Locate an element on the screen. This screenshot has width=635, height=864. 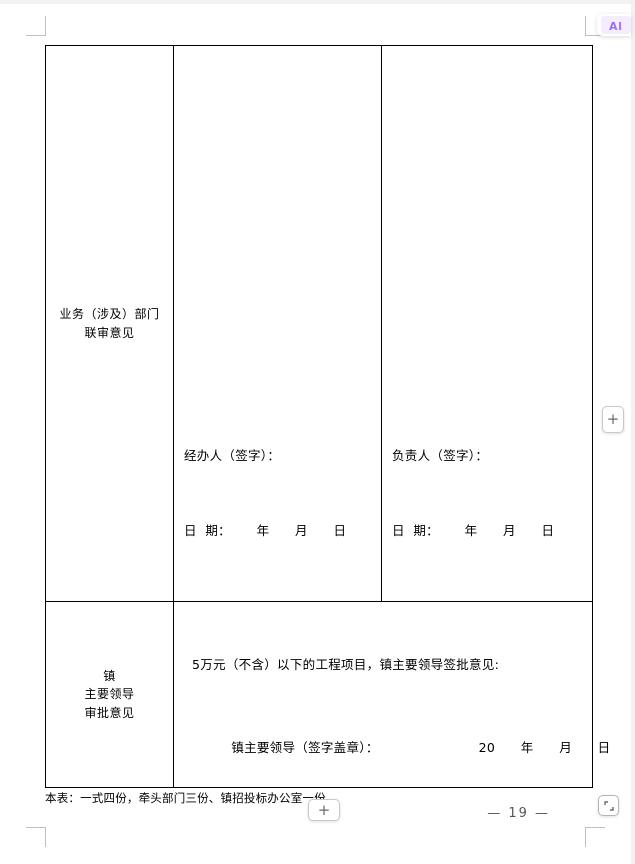
ai-assistant-button: AI is located at coordinates (614, 25).